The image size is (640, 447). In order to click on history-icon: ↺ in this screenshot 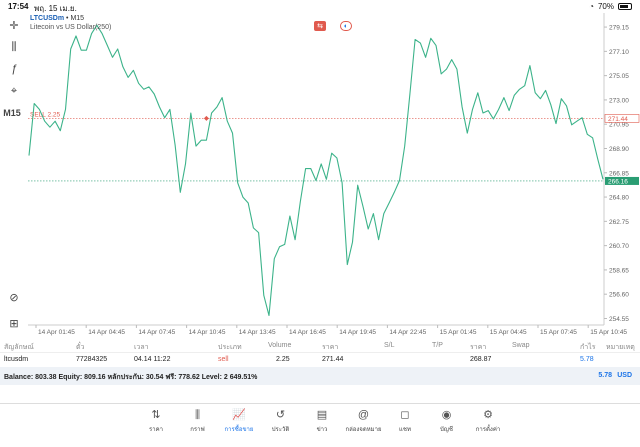, I will do `click(280, 415)`.